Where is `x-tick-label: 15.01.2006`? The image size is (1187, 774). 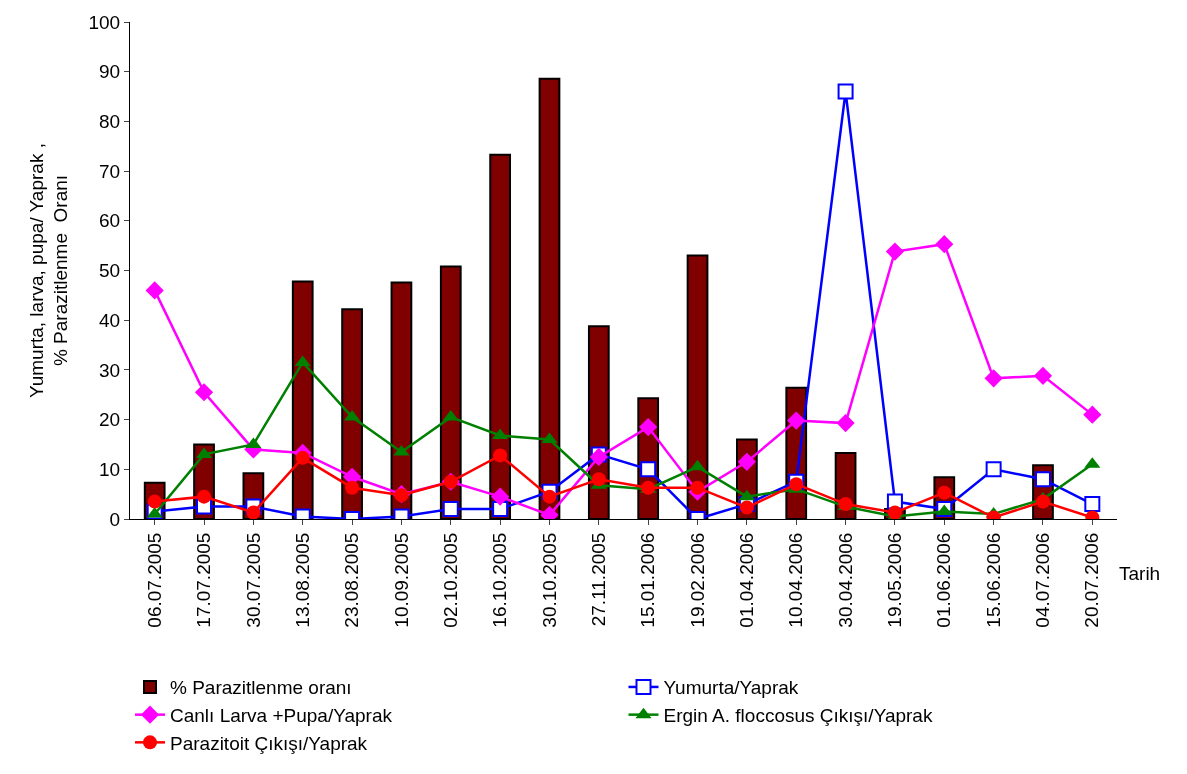 x-tick-label: 15.01.2006 is located at coordinates (648, 580).